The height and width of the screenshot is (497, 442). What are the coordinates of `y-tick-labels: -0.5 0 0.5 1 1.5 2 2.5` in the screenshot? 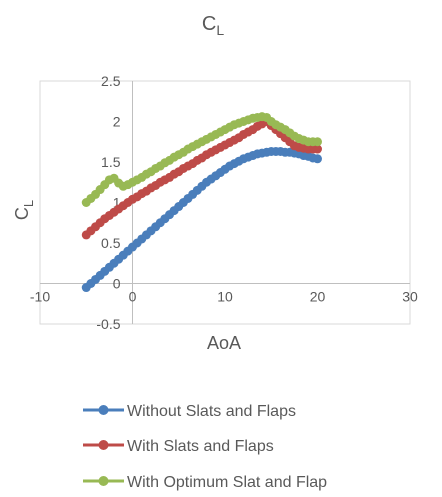 It's located at (108, 202).